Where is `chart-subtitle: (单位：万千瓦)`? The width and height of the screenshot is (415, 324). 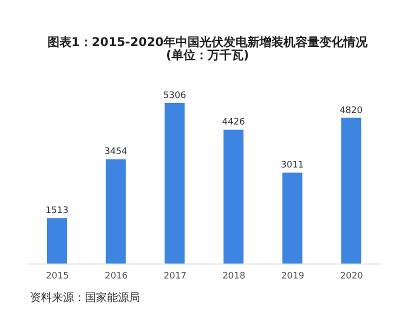
chart-subtitle: (单位：万千瓦) is located at coordinates (207, 55).